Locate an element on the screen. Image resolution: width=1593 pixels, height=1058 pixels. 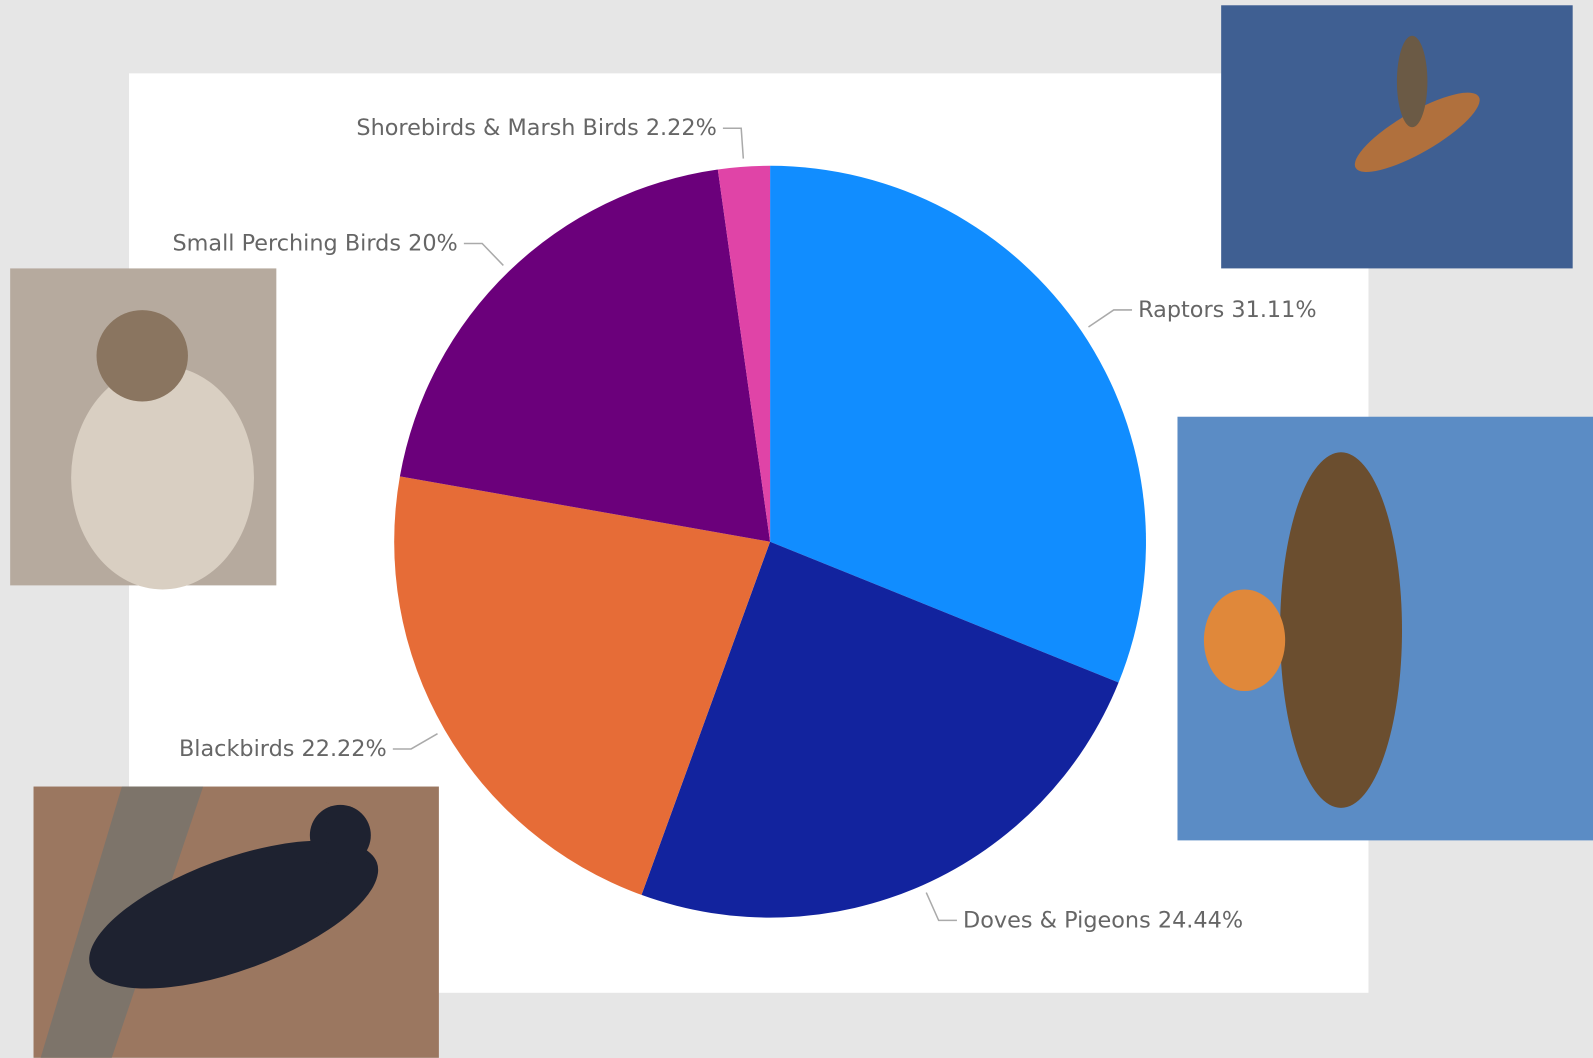
label-category: Blackbirds is located at coordinates (236, 748).